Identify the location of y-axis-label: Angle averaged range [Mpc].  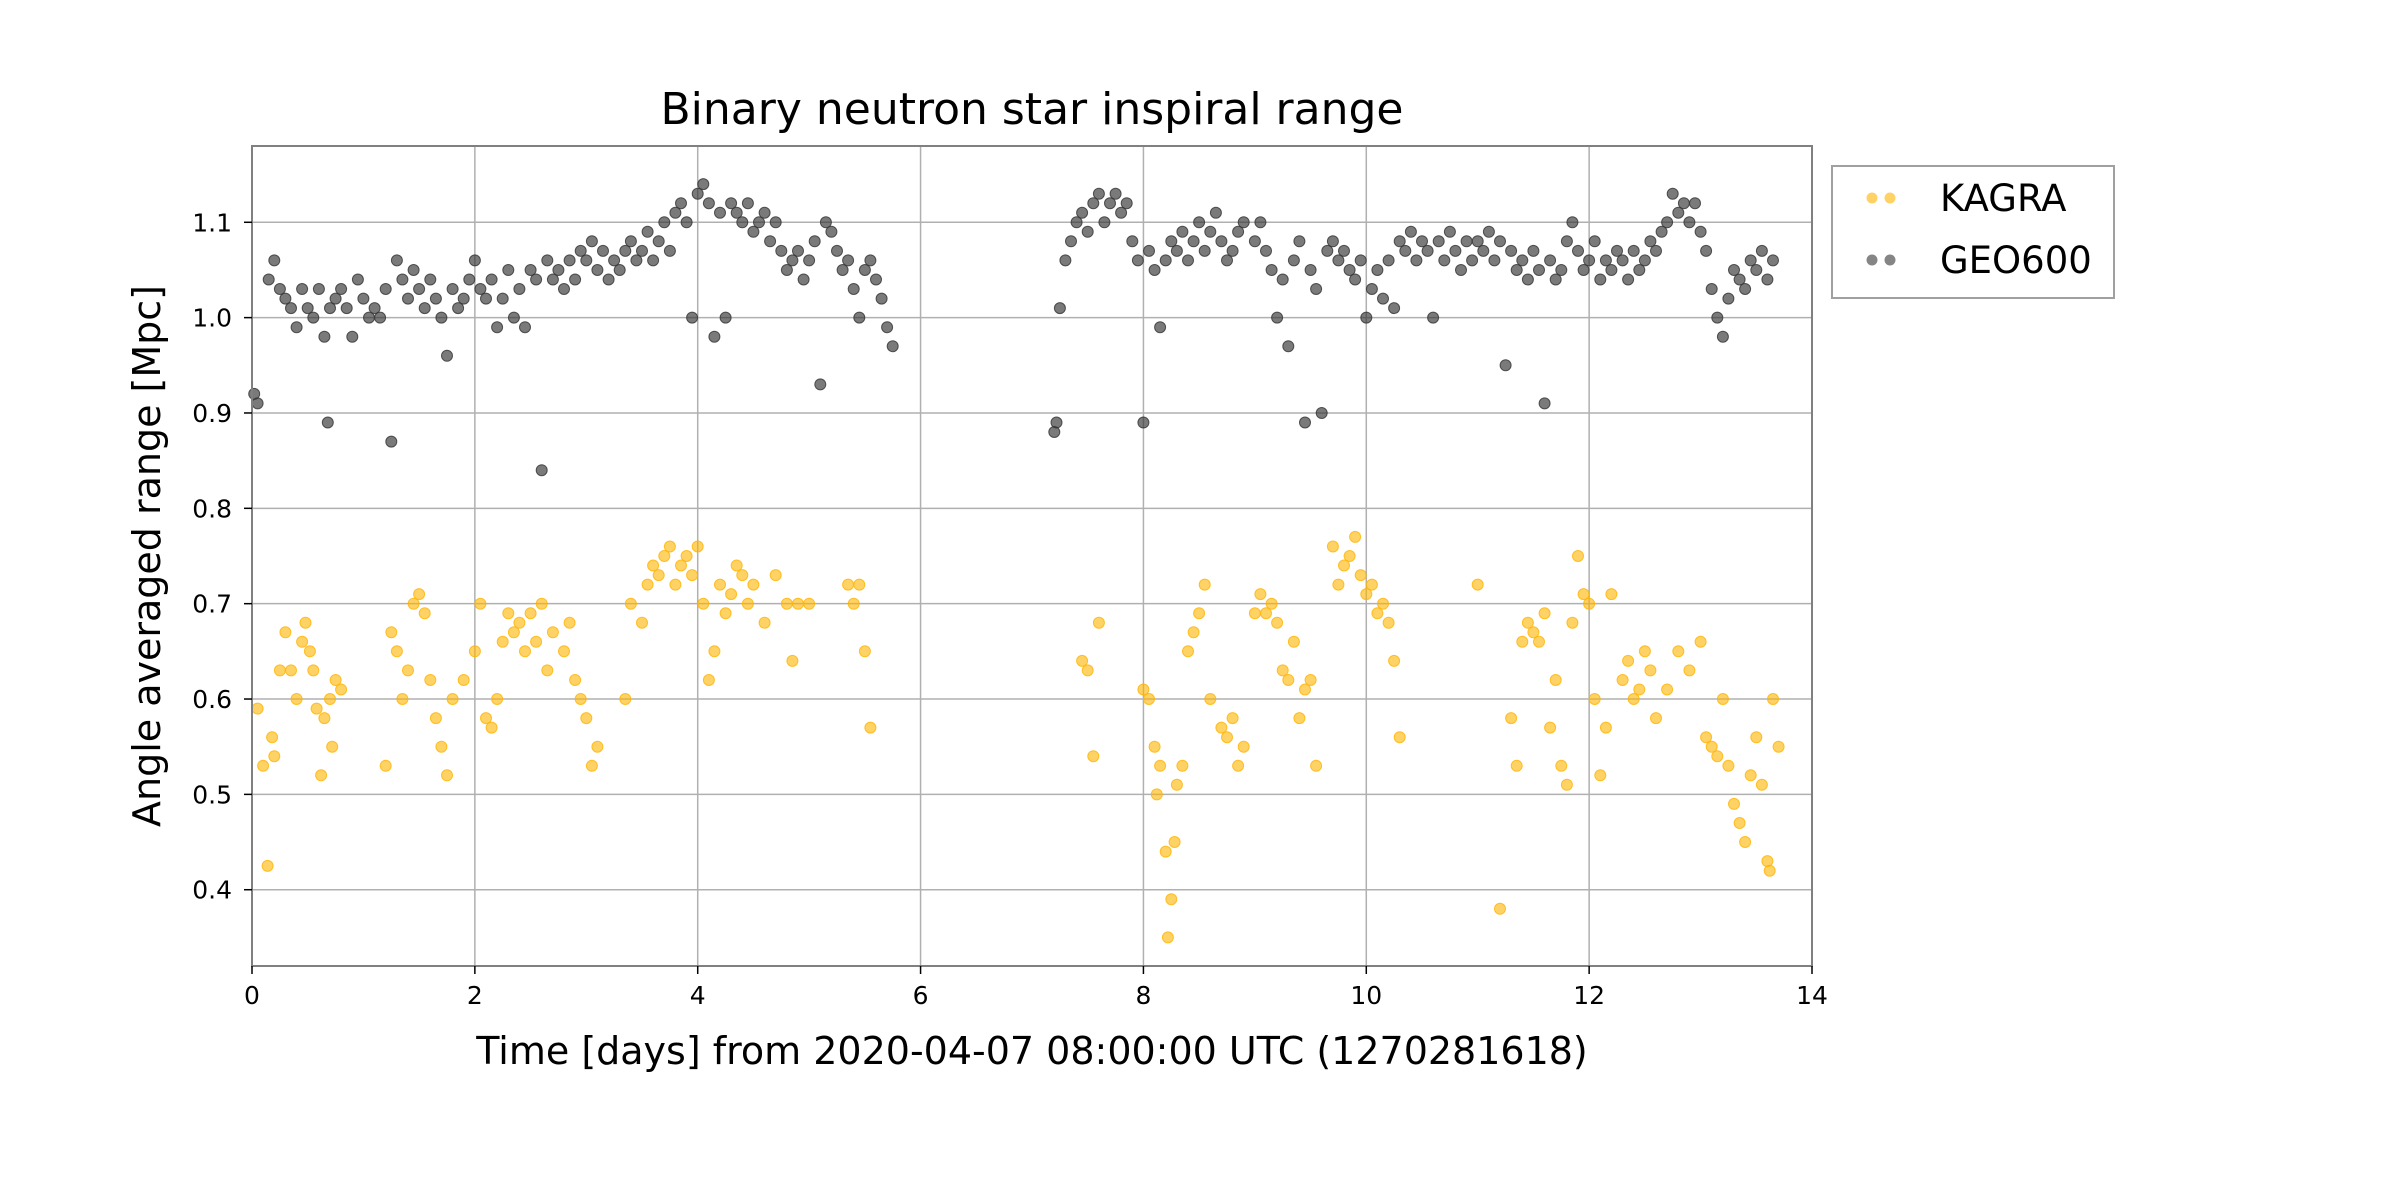
(147, 556).